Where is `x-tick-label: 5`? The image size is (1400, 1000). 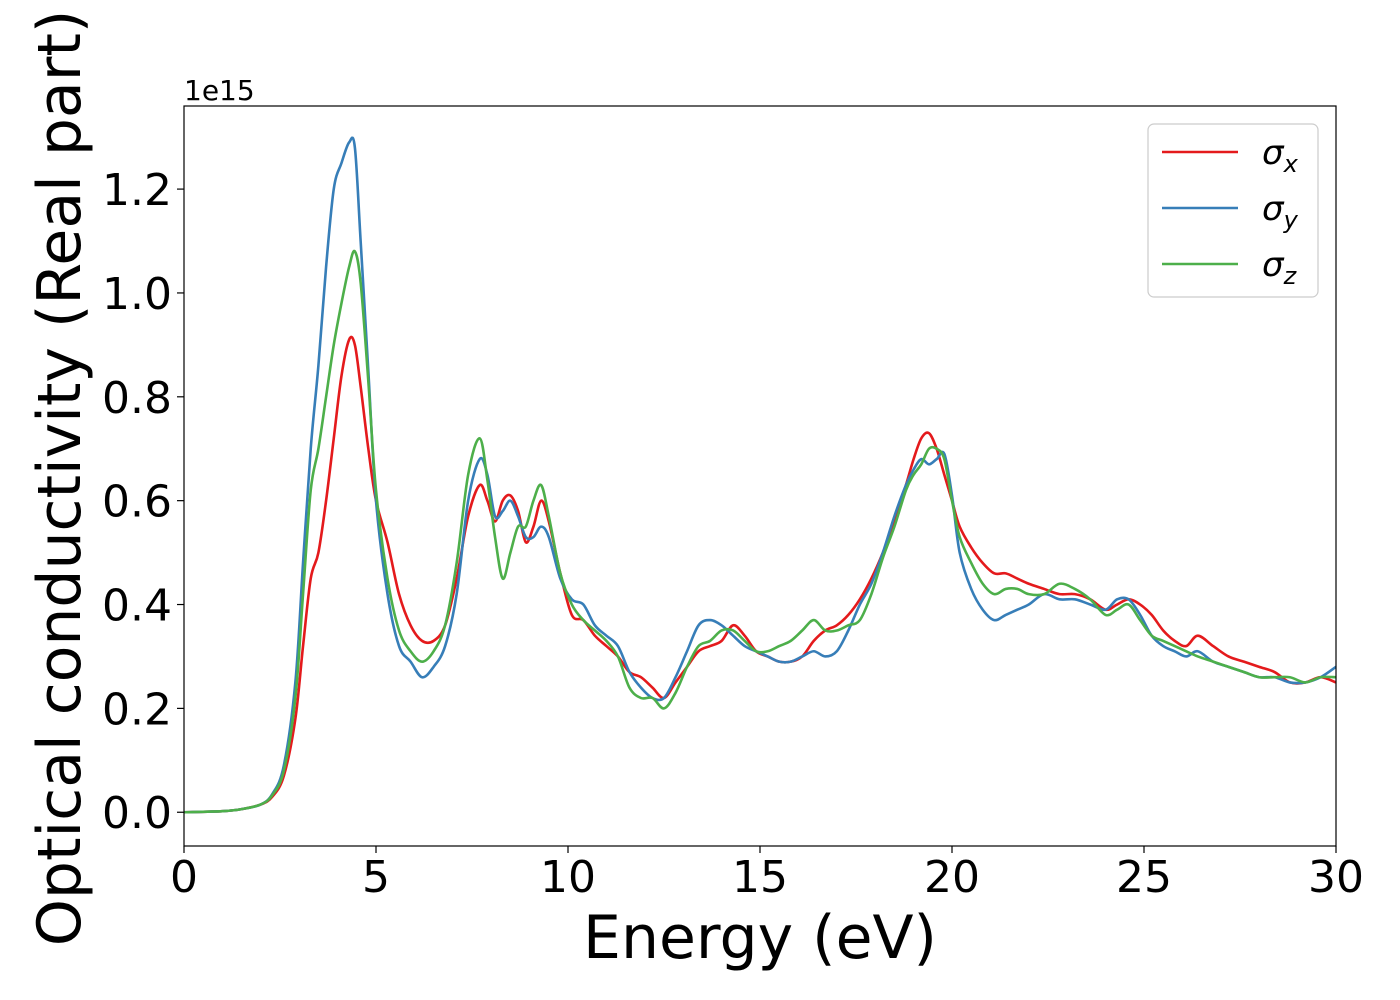 x-tick-label: 5 is located at coordinates (376, 877).